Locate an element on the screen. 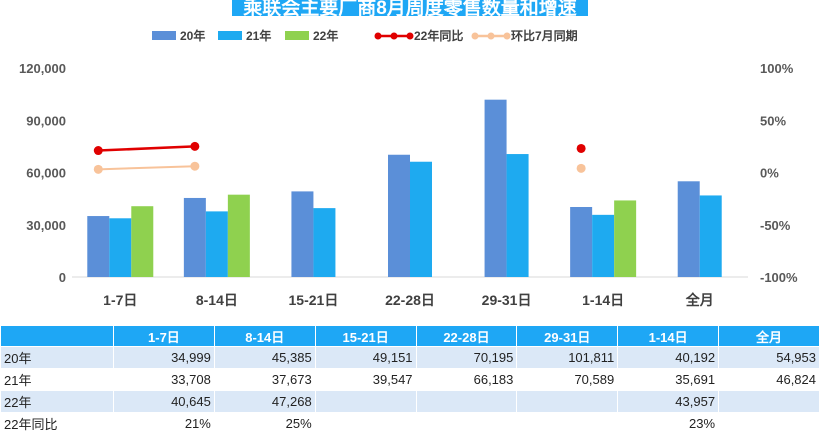 Image resolution: width=820 pixels, height=435 pixels. chart-title-bar: 乘联会主要厂商8月周度零售数量和增速 is located at coordinates (410, 8).